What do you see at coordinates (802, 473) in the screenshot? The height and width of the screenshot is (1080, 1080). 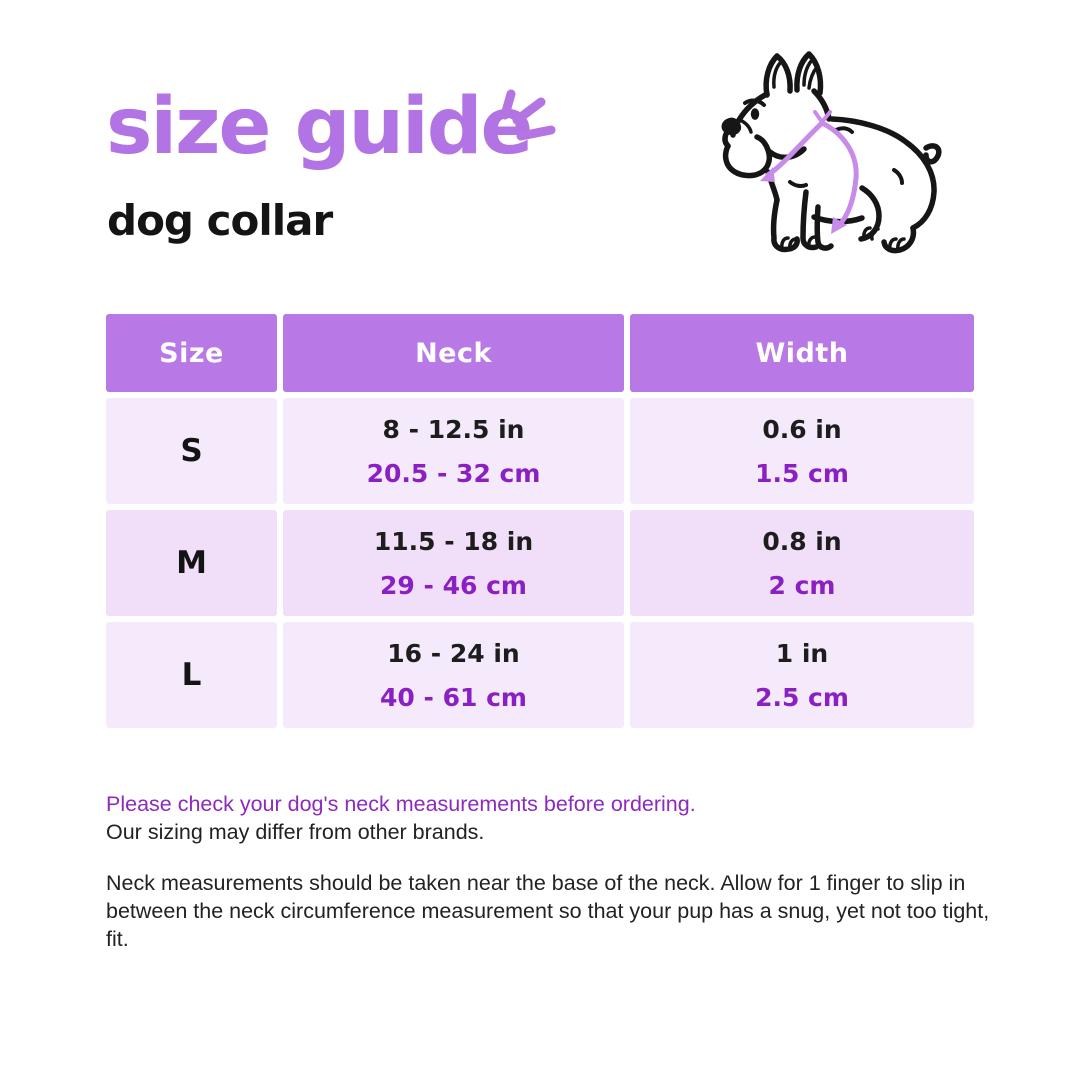 I see `width-cm: 1.5 cm` at bounding box center [802, 473].